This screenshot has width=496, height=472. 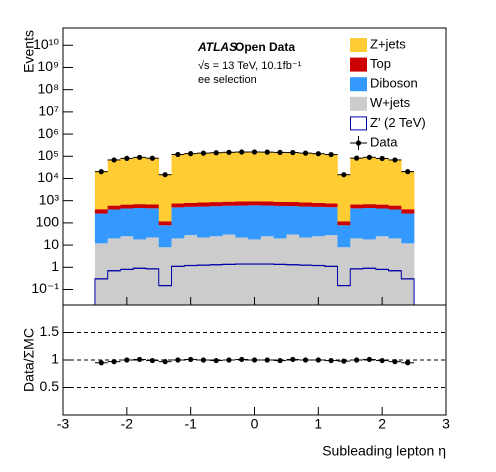 What do you see at coordinates (48, 133) in the screenshot?
I see `y-tick-label: 10⁶` at bounding box center [48, 133].